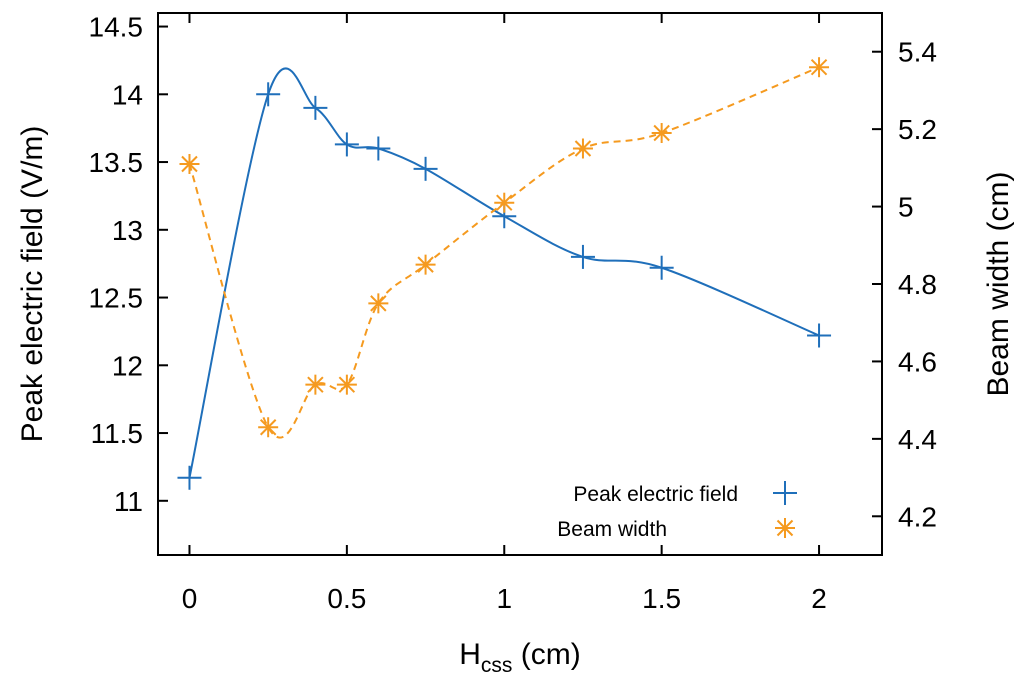 Image resolution: width=1022 pixels, height=679 pixels. Describe the element at coordinates (917, 129) in the screenshot. I see `y-right-tick-label: 5.2` at that location.